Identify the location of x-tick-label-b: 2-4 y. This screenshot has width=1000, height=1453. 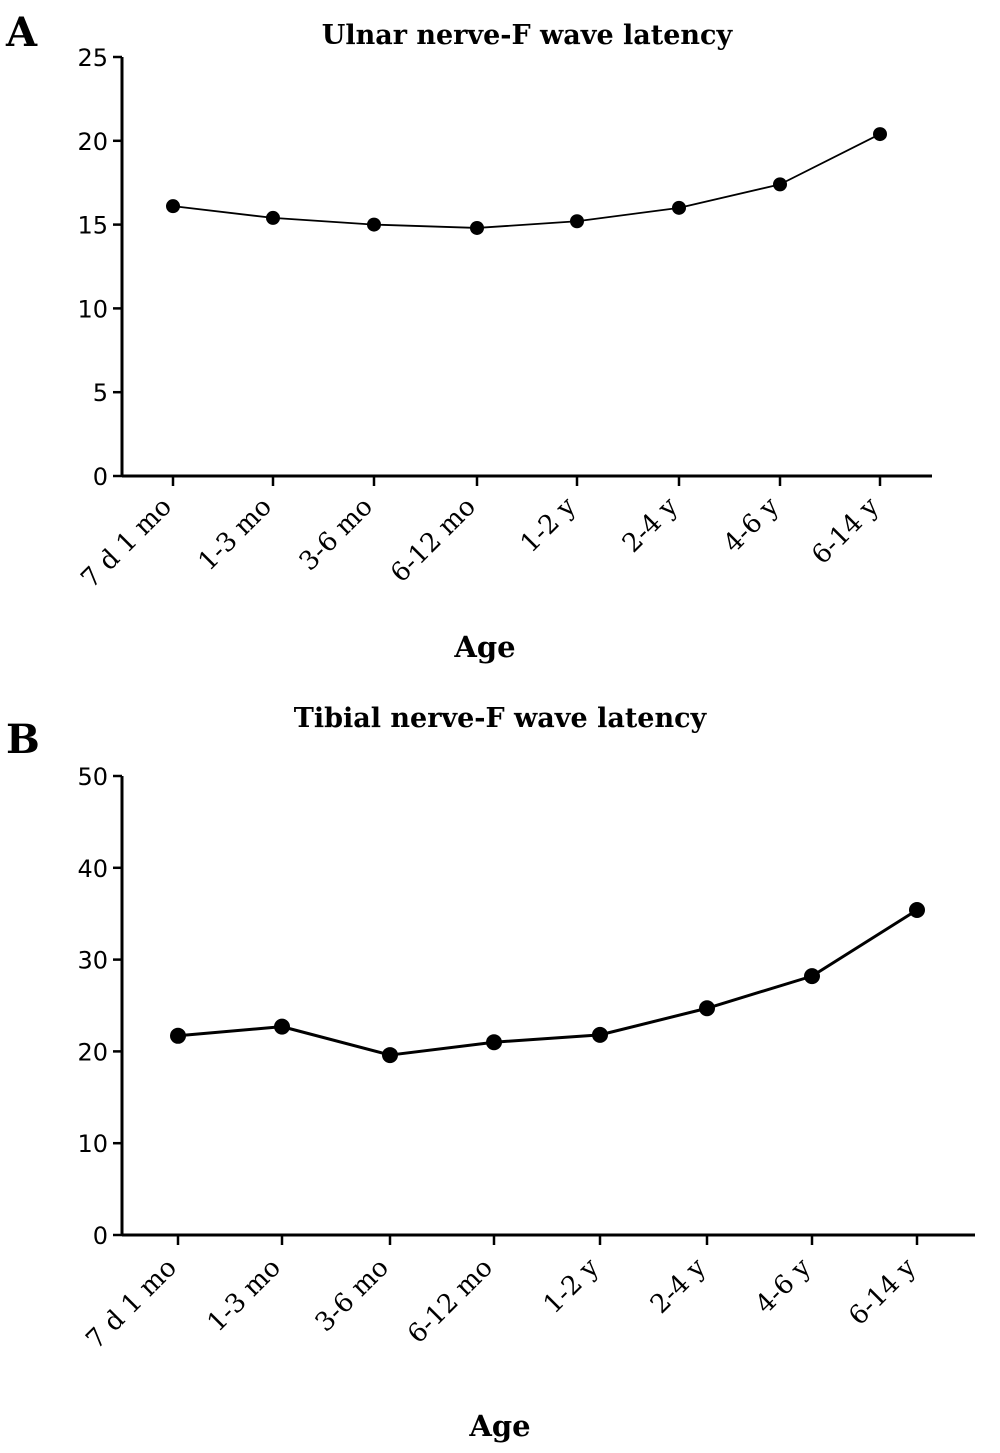
(678, 1286).